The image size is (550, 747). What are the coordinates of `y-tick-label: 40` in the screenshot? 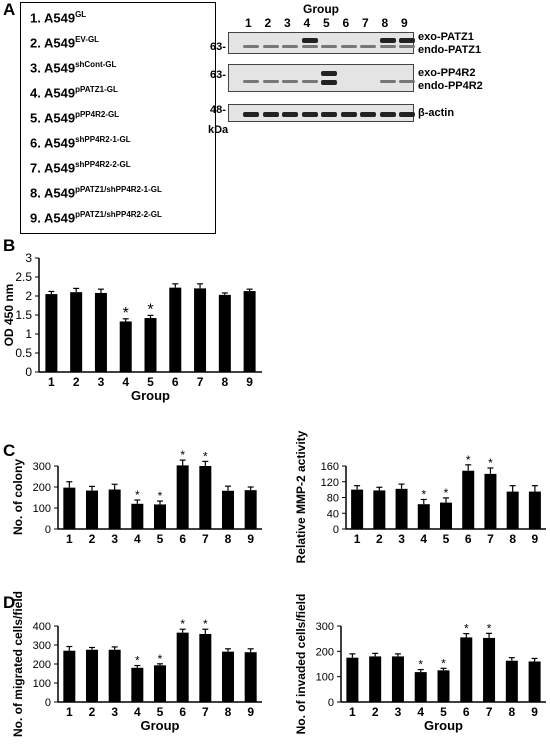 It's located at (333, 514).